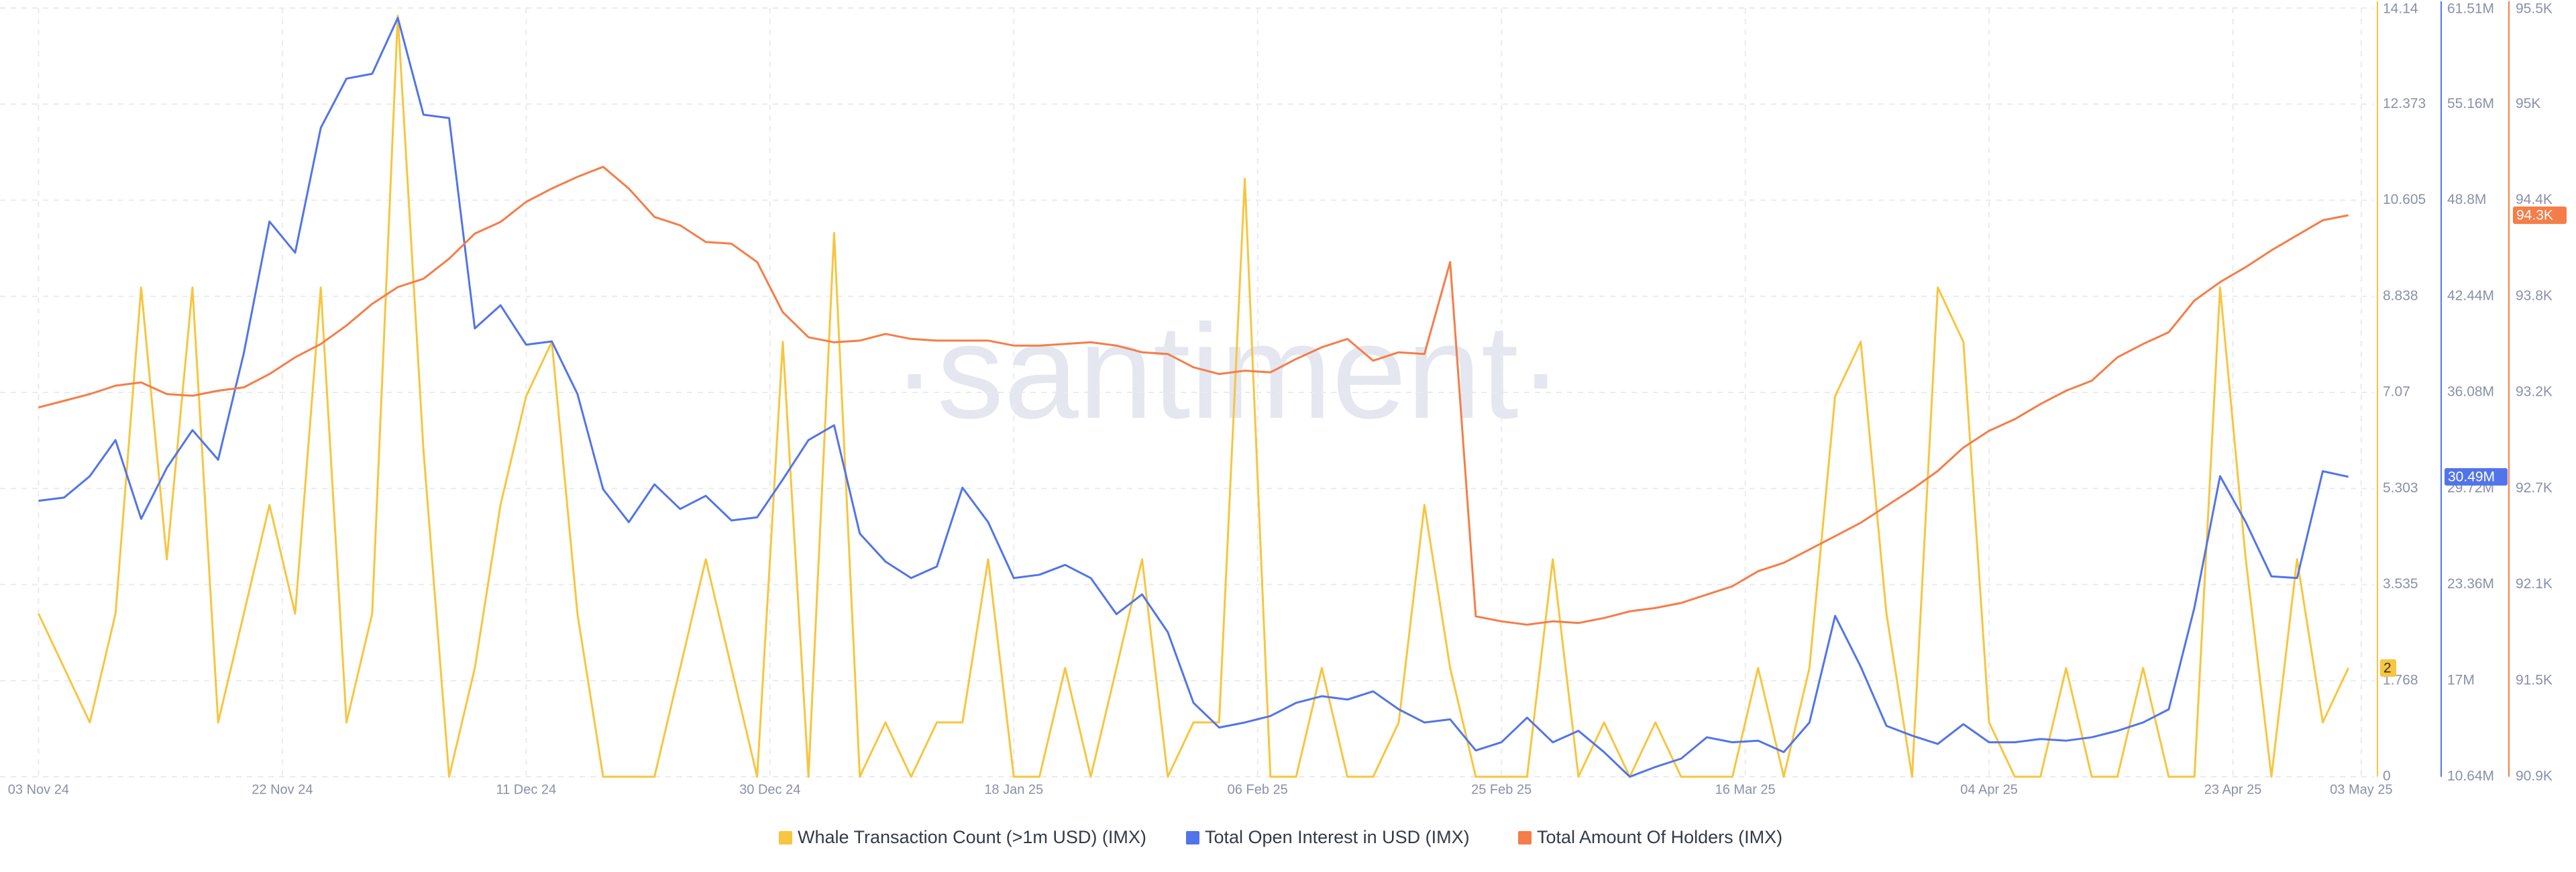 Image resolution: width=2576 pixels, height=872 pixels. What do you see at coordinates (1337, 837) in the screenshot?
I see `legend-label: Total Open Interest in USD (IMX)` at bounding box center [1337, 837].